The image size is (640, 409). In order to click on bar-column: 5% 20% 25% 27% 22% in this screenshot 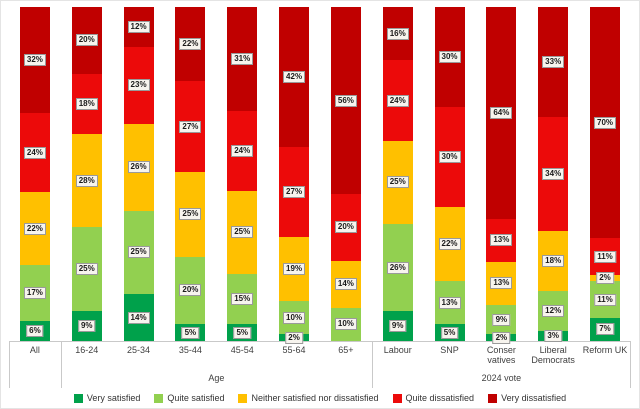, I will do `click(190, 174)`.